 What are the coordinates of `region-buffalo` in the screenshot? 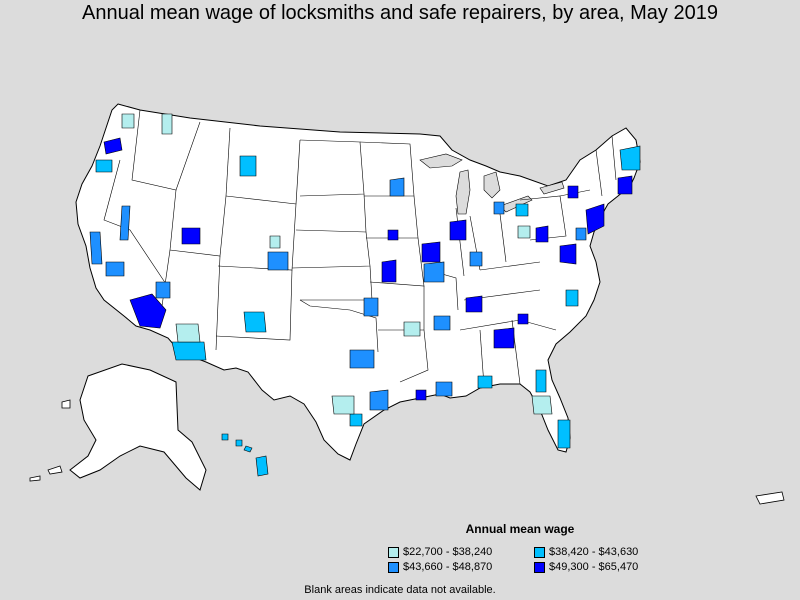 It's located at (573, 192).